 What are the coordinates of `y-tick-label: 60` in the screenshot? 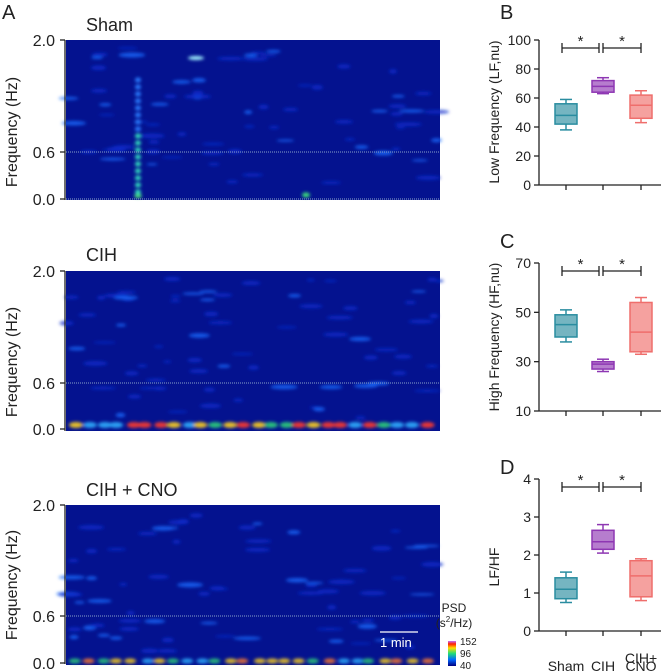 It's located at (523, 98).